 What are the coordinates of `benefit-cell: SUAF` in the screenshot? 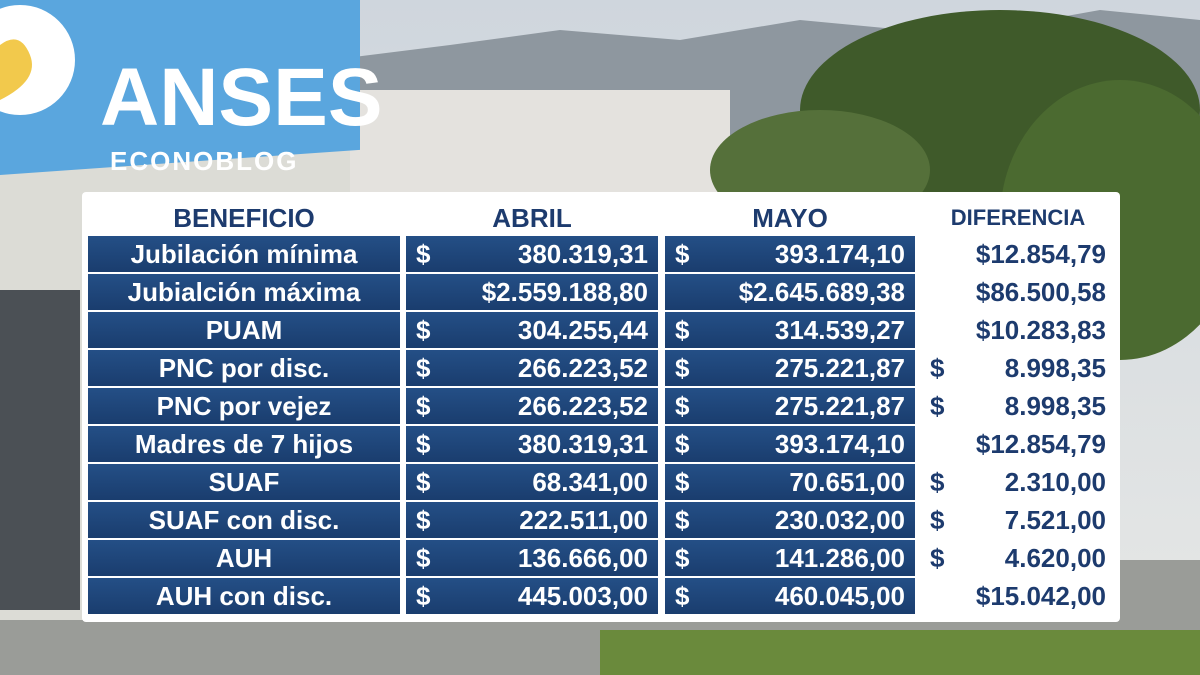 It's located at (244, 482).